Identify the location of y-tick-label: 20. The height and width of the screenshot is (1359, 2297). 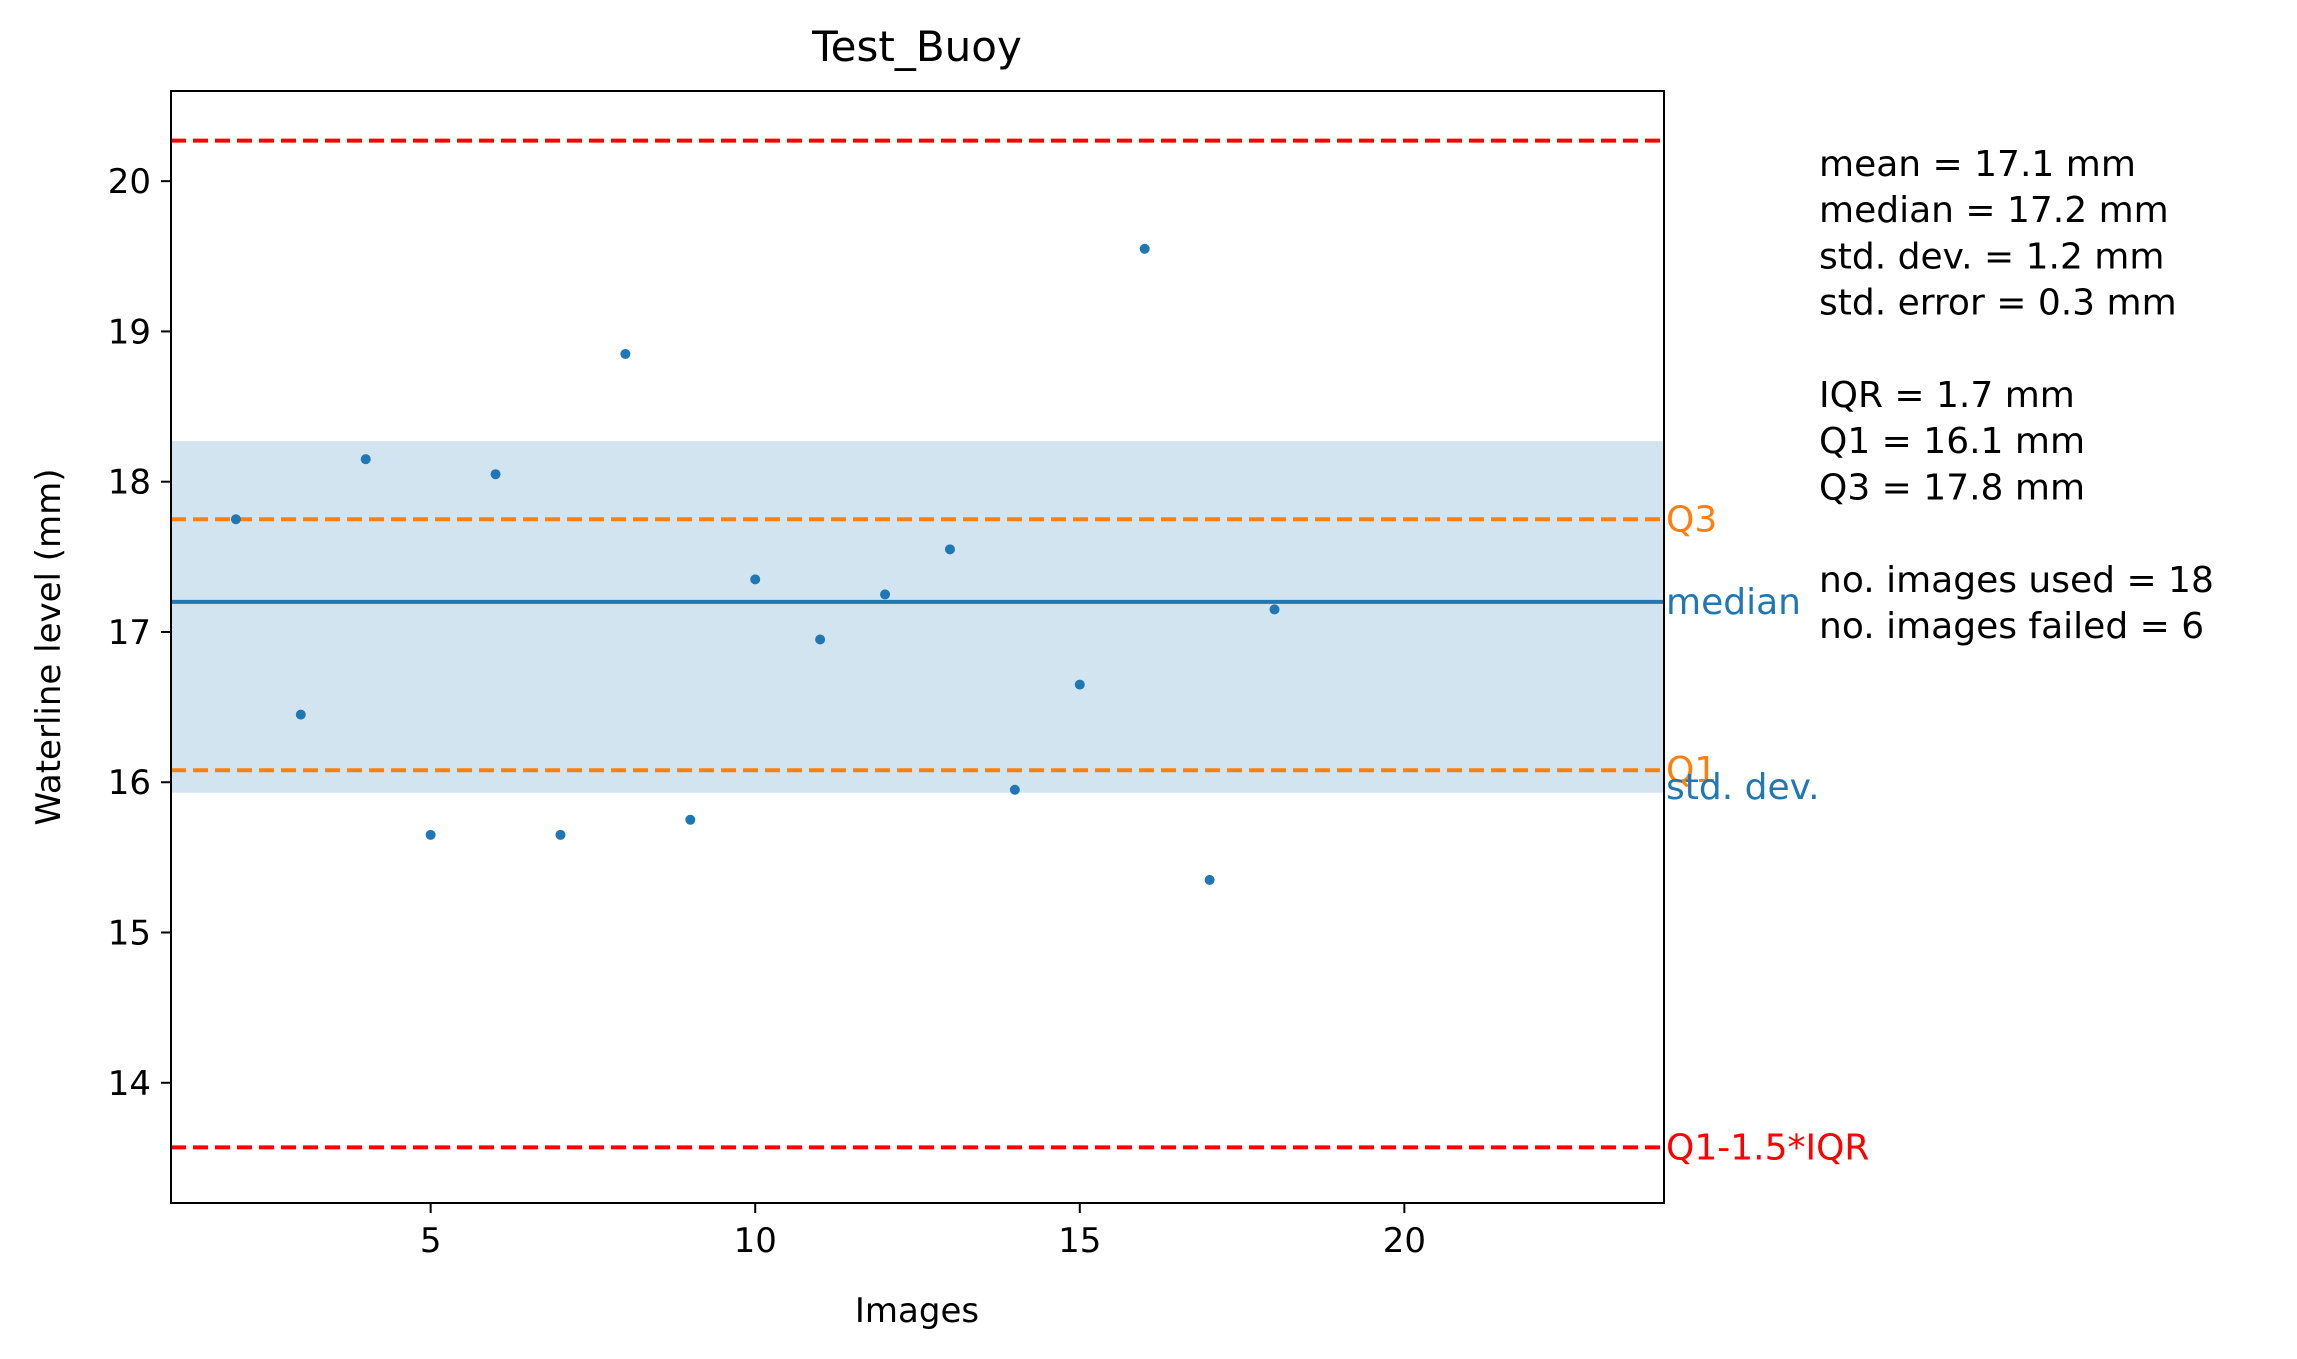
(129, 182).